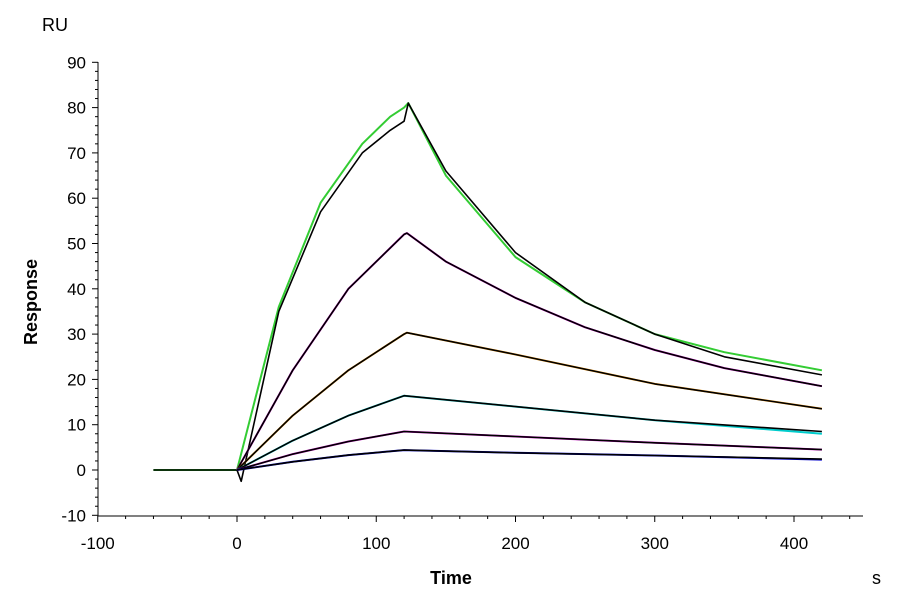 This screenshot has height=600, width=900. What do you see at coordinates (876, 578) in the screenshot?
I see `x-unit-label: s` at bounding box center [876, 578].